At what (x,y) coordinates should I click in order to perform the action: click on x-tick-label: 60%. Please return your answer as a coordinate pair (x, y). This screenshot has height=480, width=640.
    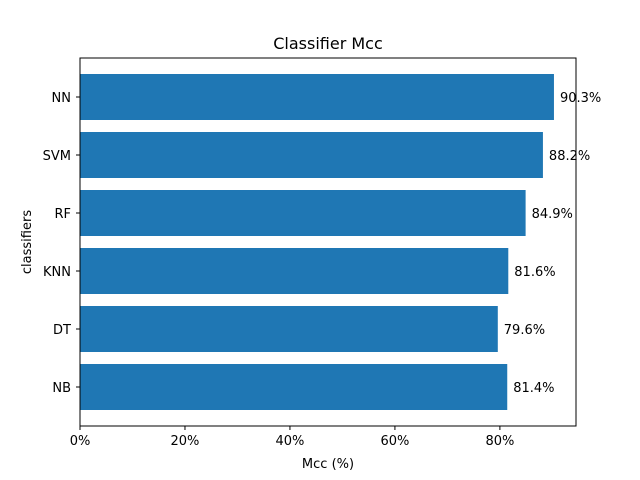
    Looking at the image, I should click on (394, 441).